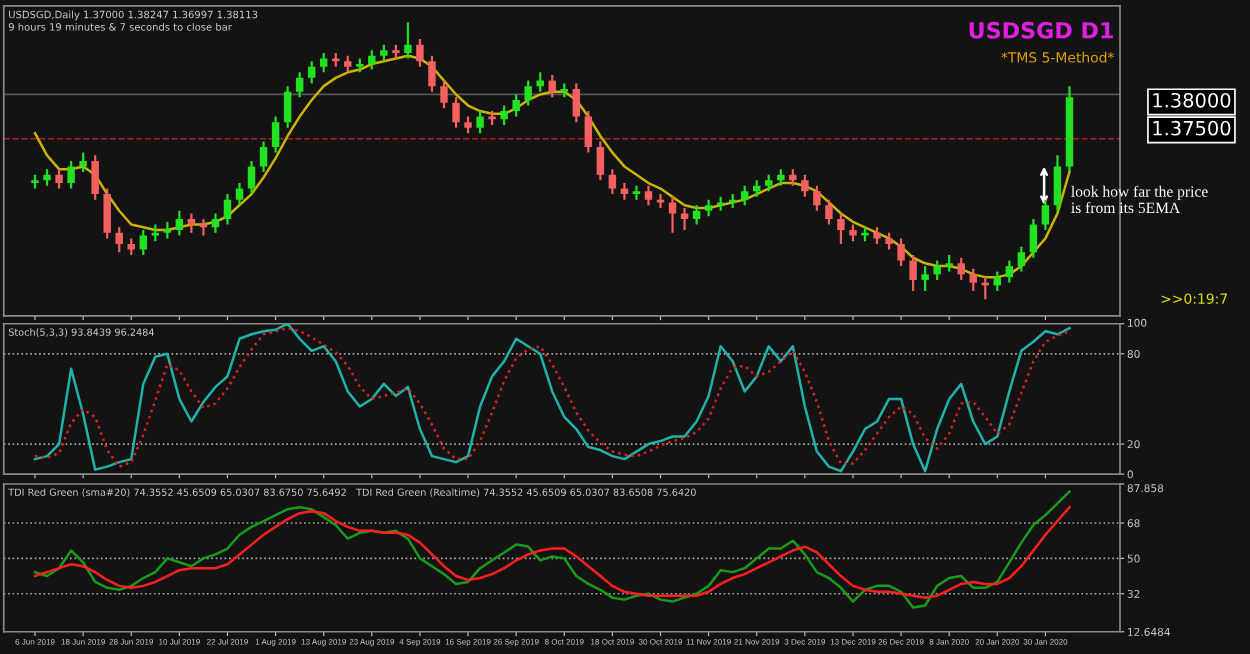 The image size is (1250, 654). I want to click on line-series, so click(552, 552).